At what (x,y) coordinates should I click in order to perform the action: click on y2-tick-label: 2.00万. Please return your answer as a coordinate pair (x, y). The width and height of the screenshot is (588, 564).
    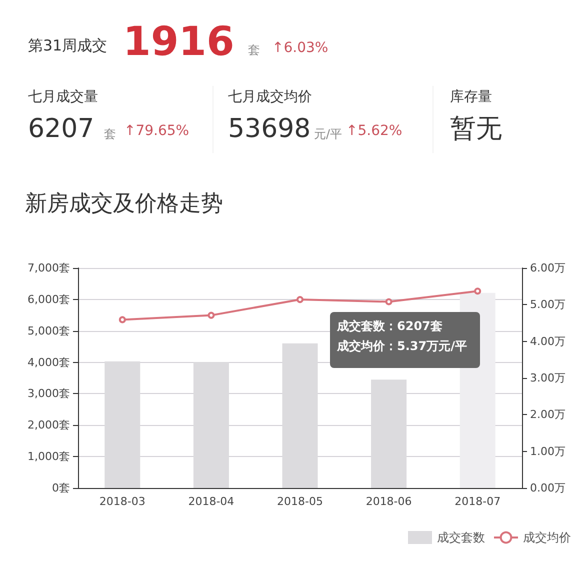
    Looking at the image, I should click on (548, 415).